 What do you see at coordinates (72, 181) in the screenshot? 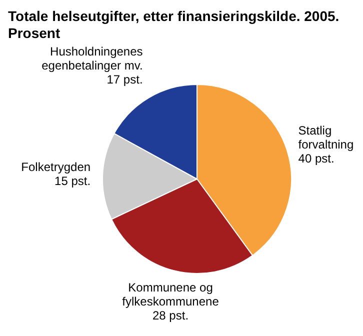
I see `data-label: 15 pst.` at bounding box center [72, 181].